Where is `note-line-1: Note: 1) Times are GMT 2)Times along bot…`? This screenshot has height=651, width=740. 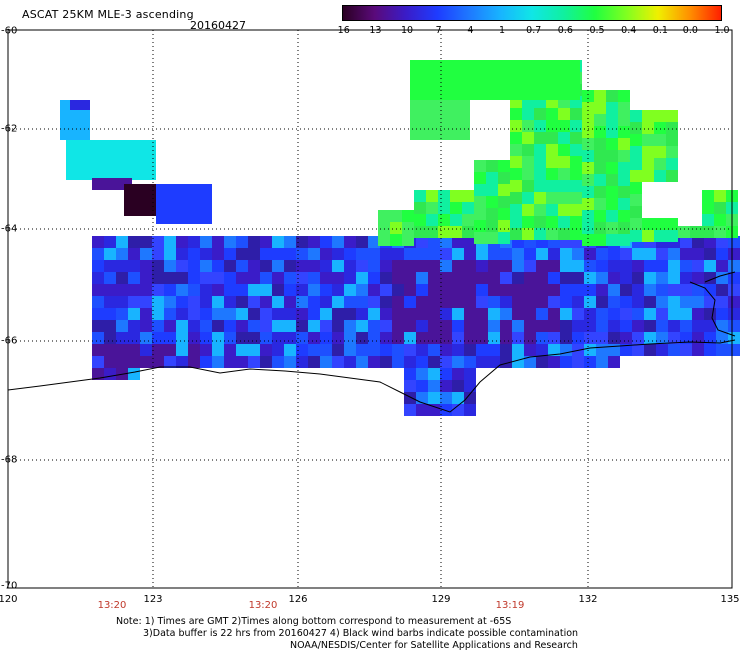 note-line-1: Note: 1) Times are GMT 2)Times along bot… is located at coordinates (314, 621).